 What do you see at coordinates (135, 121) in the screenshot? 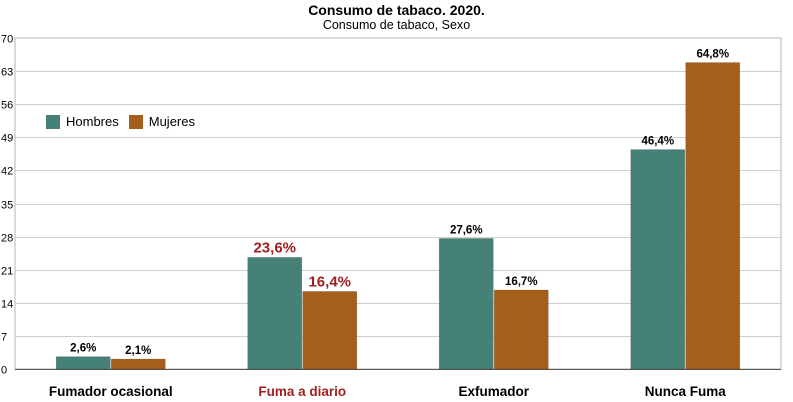
I see `legend-swatch-mujeres` at bounding box center [135, 121].